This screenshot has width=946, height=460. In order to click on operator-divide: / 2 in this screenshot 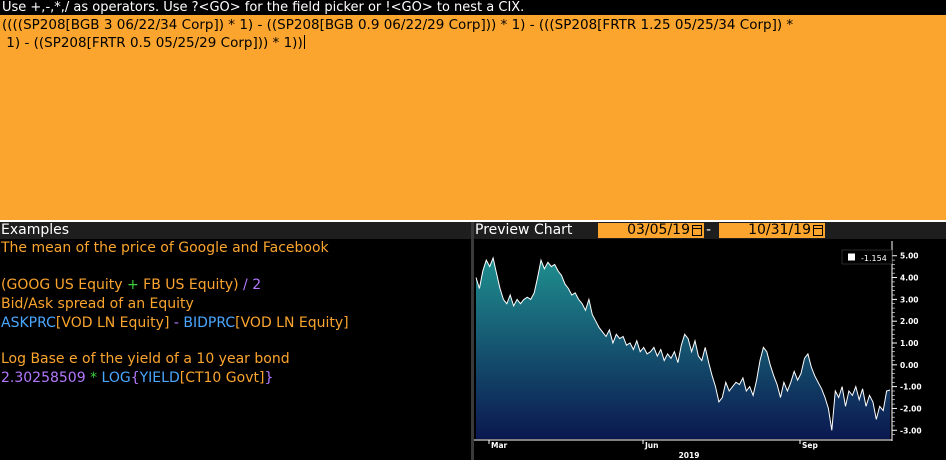, I will do `click(250, 285)`.